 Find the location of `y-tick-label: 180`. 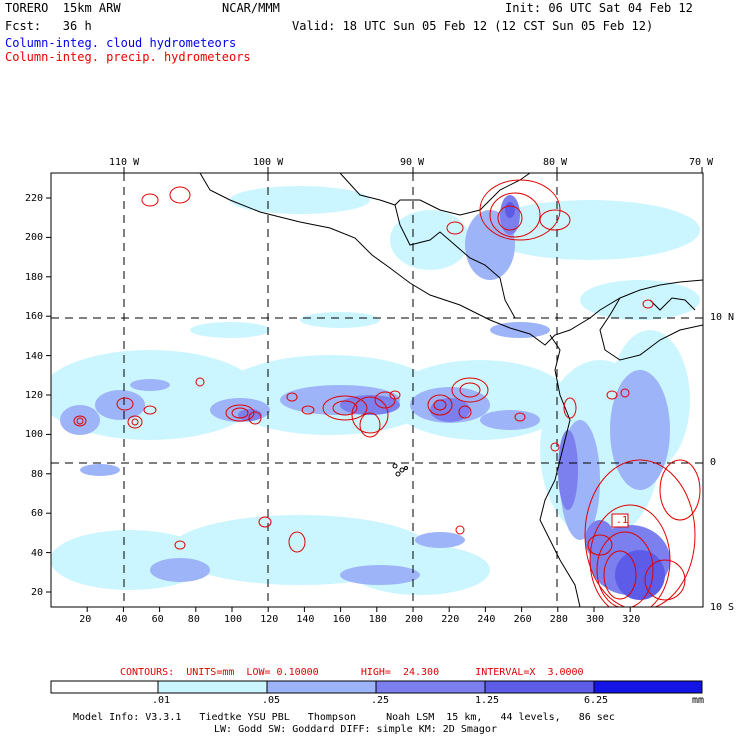

y-tick-label: 180 is located at coordinates (34, 277).